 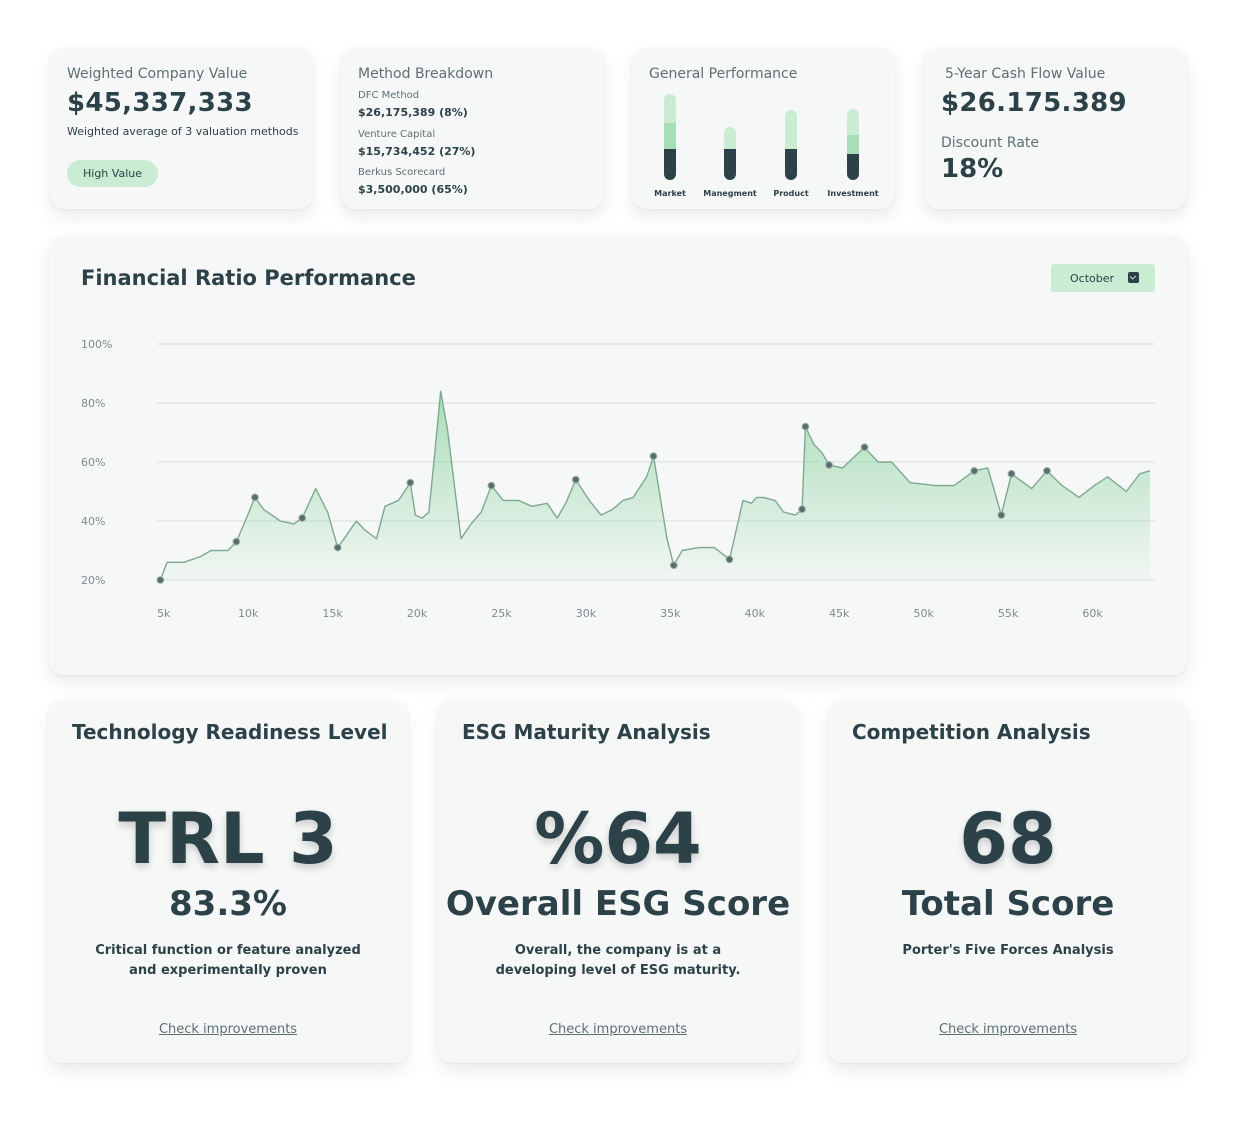 What do you see at coordinates (791, 193) in the screenshot?
I see `performance-bar-label: Product` at bounding box center [791, 193].